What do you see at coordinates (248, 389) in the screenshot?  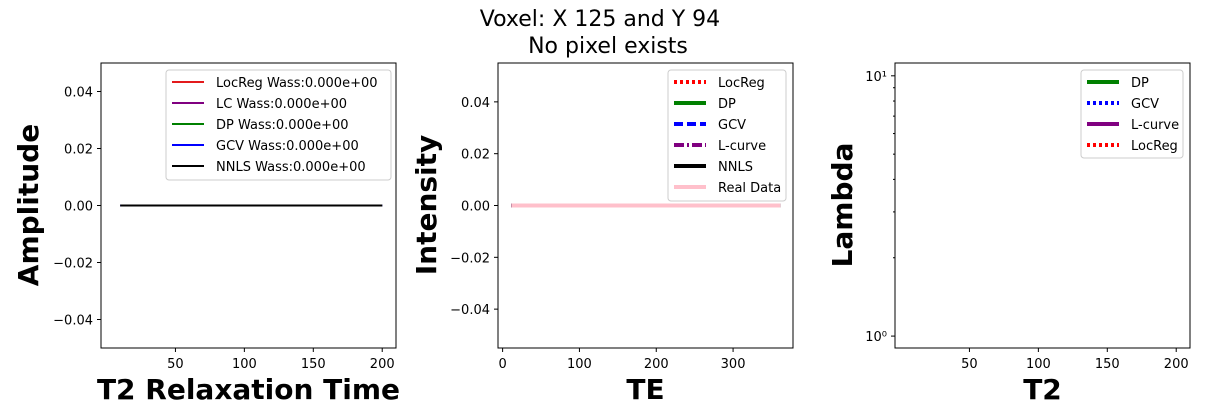 I see `x-axis-label: T2 Relaxation Time` at bounding box center [248, 389].